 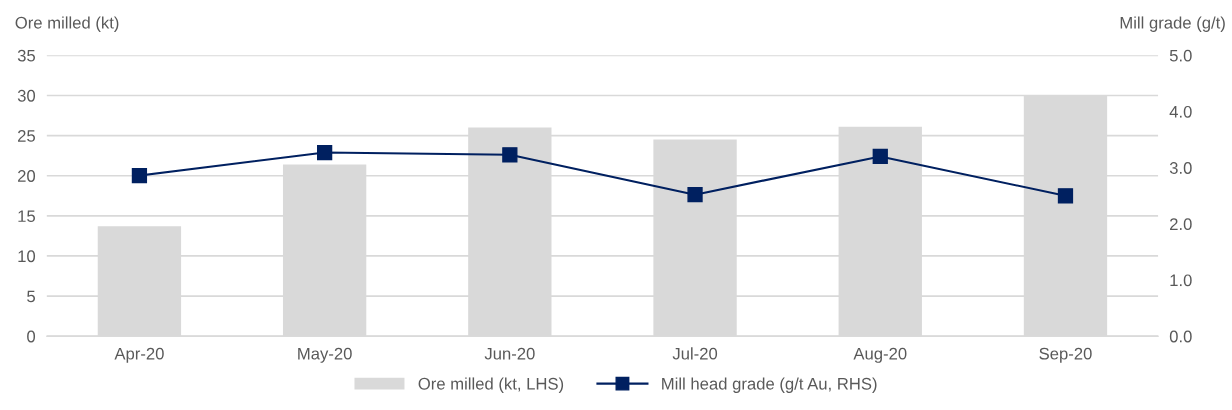 What do you see at coordinates (1181, 280) in the screenshot?
I see `y2-tick-label: 1.0` at bounding box center [1181, 280].